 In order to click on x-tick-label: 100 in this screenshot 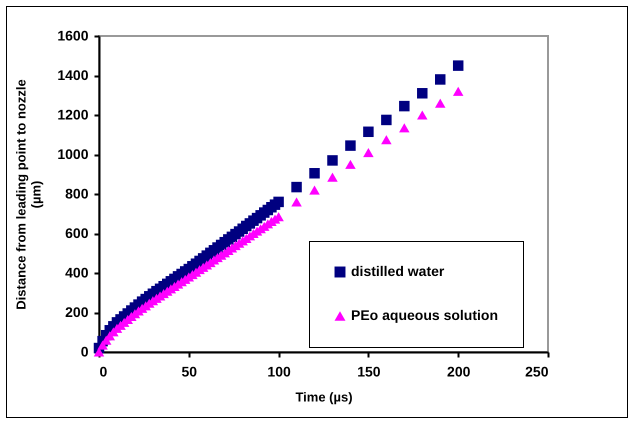, I will do `click(279, 372)`.